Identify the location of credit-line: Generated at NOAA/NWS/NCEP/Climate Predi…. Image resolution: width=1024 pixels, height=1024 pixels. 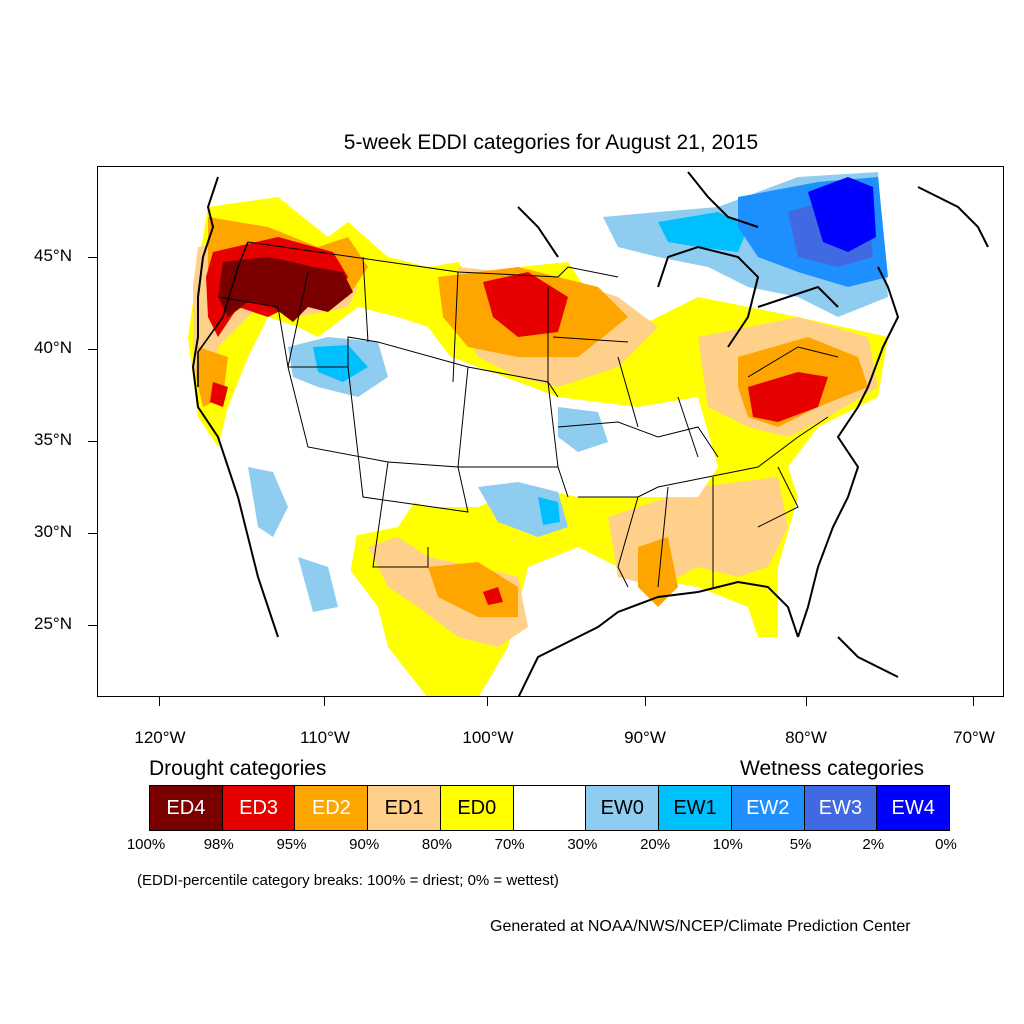
(700, 926).